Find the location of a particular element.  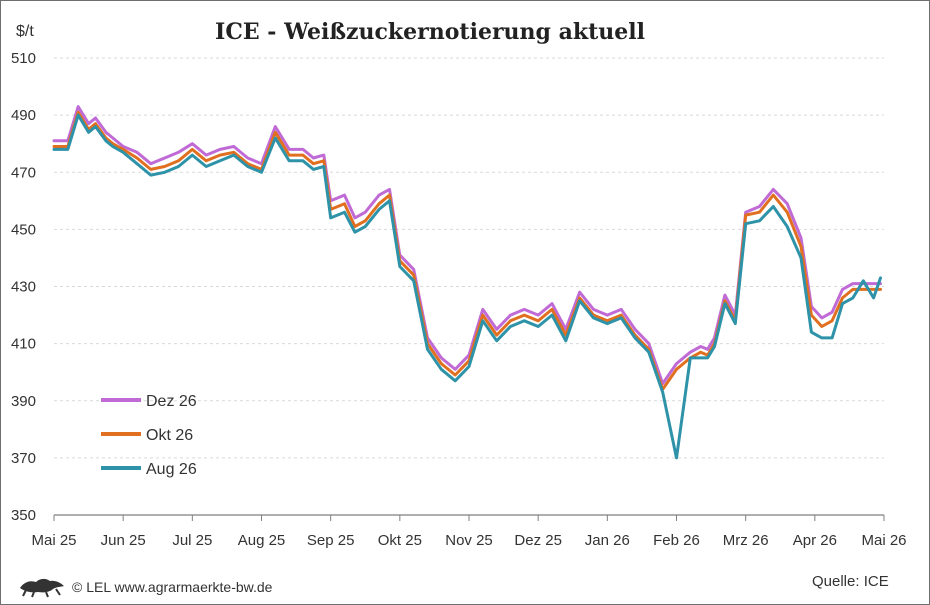

legend-label: Dez 26 is located at coordinates (171, 401).